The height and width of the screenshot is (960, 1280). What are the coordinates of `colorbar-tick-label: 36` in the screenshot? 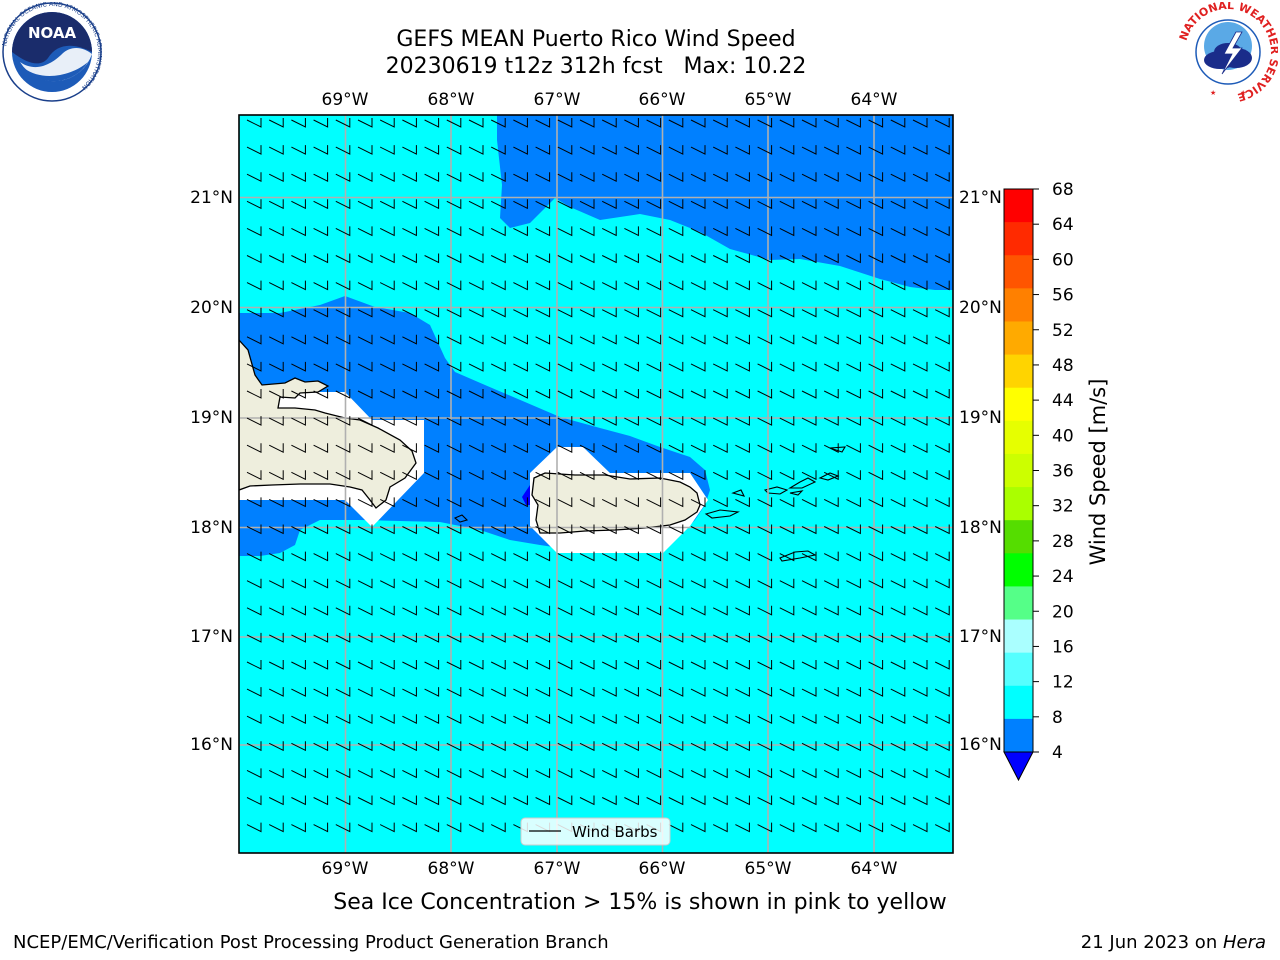 It's located at (1063, 472).